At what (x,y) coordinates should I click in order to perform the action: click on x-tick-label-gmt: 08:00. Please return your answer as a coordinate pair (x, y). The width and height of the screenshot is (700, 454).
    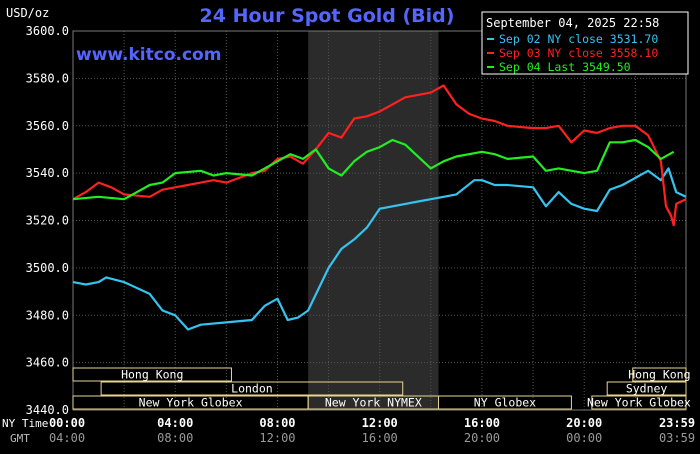
    Looking at the image, I should click on (175, 438).